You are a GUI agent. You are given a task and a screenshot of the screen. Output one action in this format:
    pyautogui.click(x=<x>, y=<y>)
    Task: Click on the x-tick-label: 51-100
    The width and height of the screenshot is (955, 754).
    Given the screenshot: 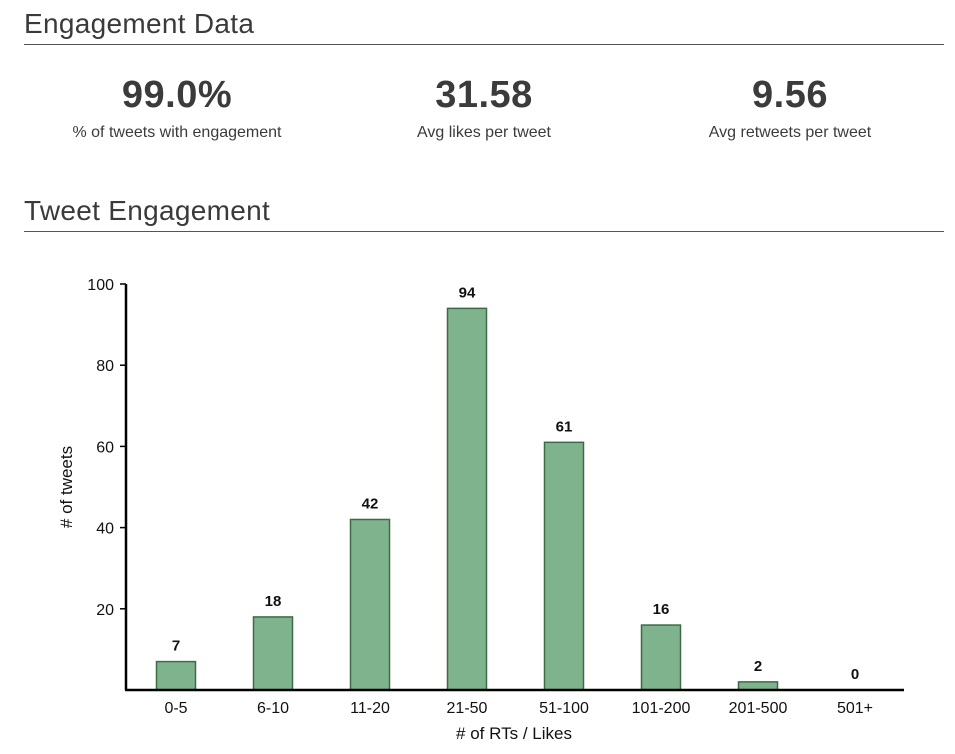 What is the action you would take?
    pyautogui.click(x=564, y=708)
    